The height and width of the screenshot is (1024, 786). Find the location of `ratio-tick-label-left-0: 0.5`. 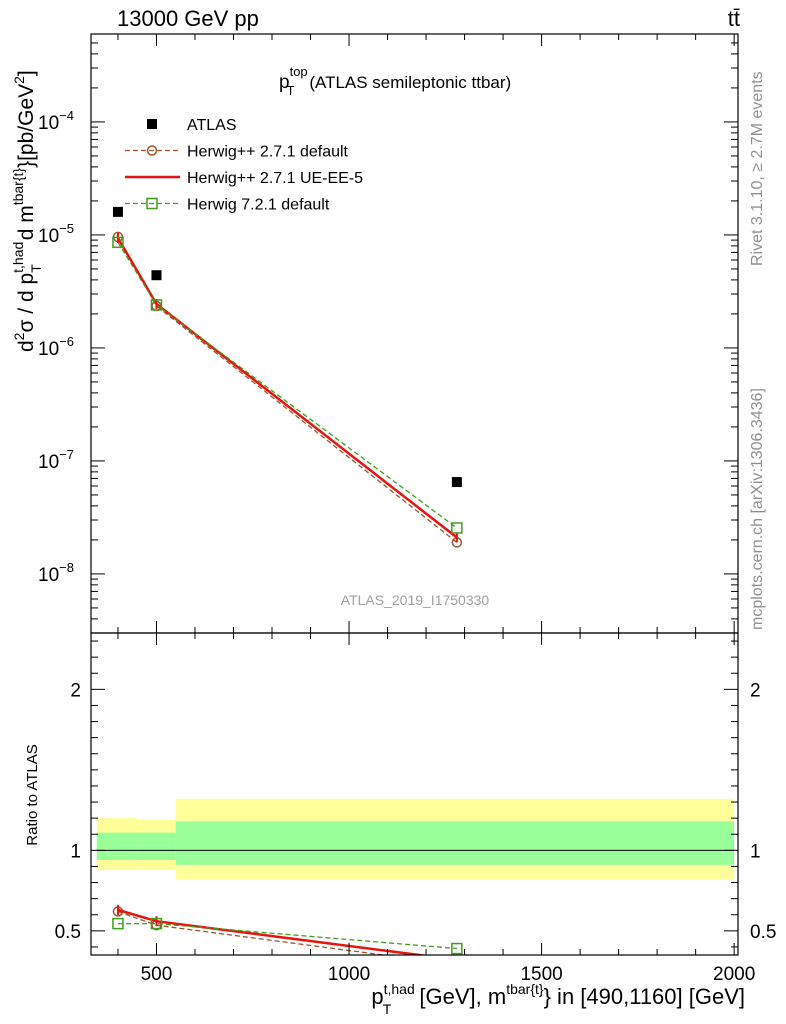

ratio-tick-label-left-0: 0.5 is located at coordinates (68, 932).